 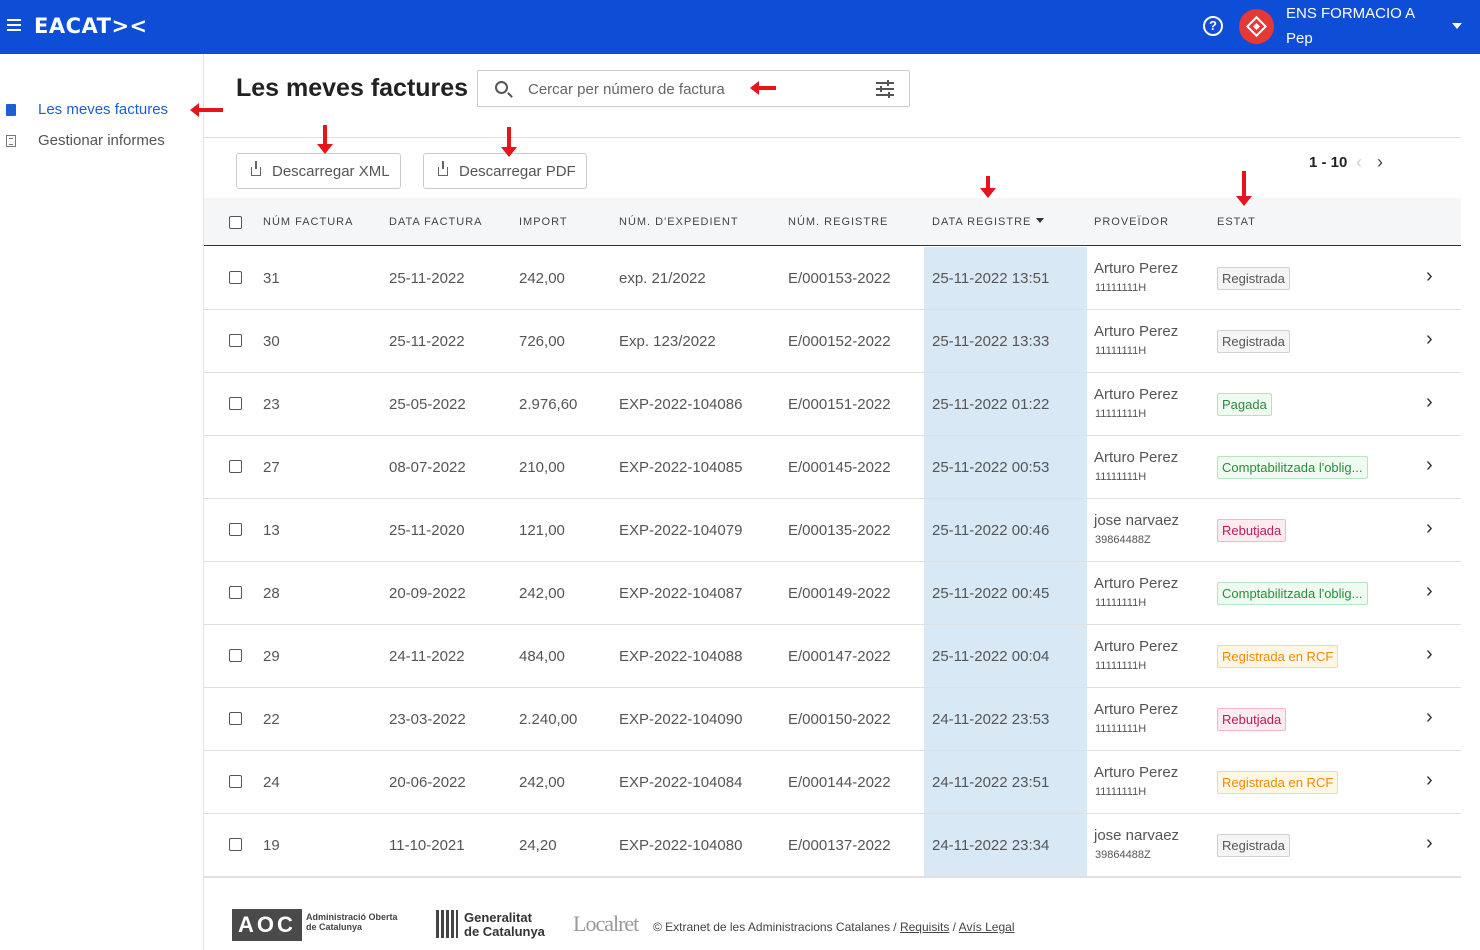 What do you see at coordinates (991, 467) in the screenshot?
I see `cell-reg-date: 25-11-2022 00:53` at bounding box center [991, 467].